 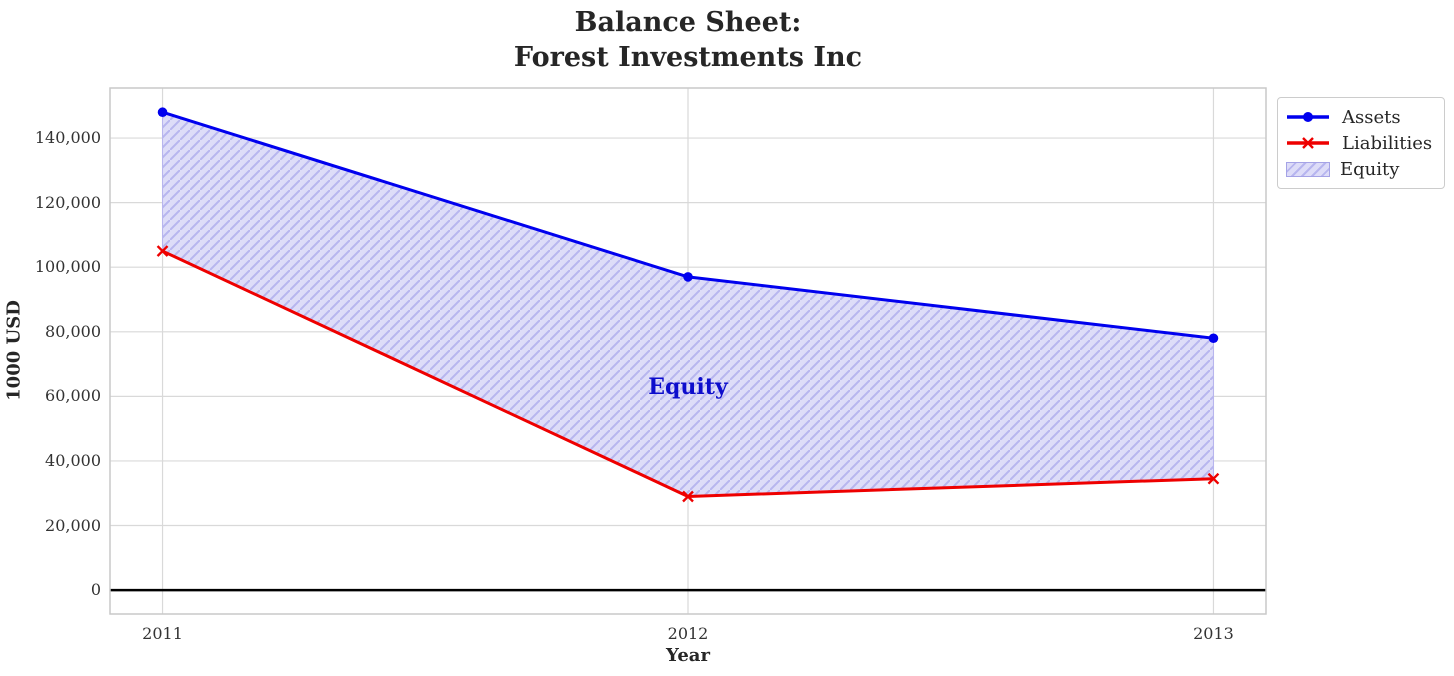 What do you see at coordinates (162, 633) in the screenshot?
I see `x-tick-label: 2011` at bounding box center [162, 633].